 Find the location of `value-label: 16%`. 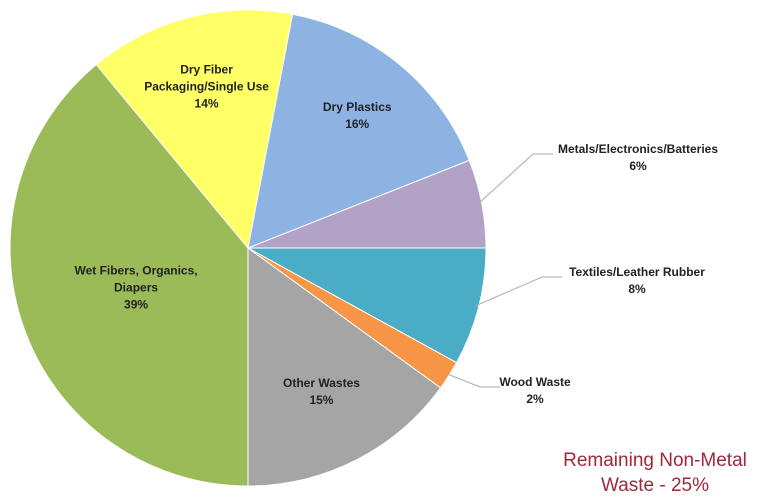

value-label: 16% is located at coordinates (357, 123).